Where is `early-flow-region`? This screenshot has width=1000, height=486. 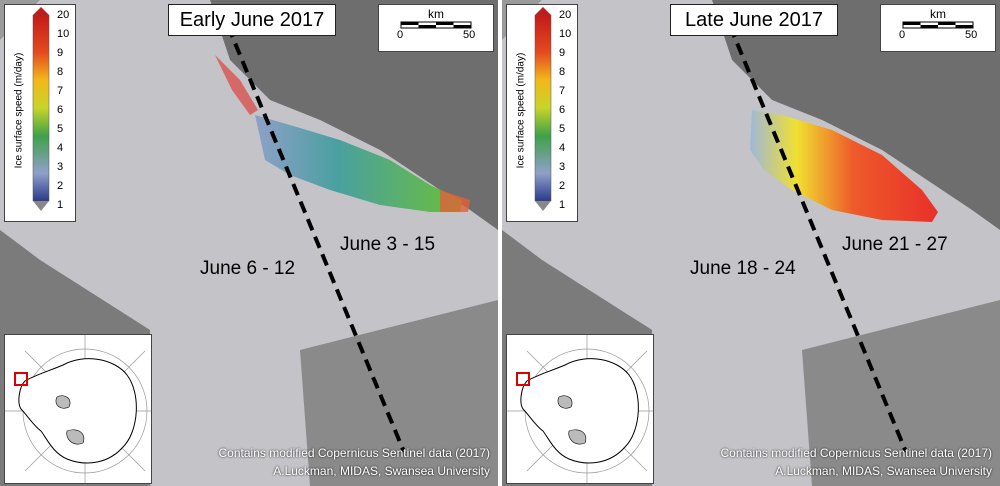
early-flow-region is located at coordinates (358, 163).